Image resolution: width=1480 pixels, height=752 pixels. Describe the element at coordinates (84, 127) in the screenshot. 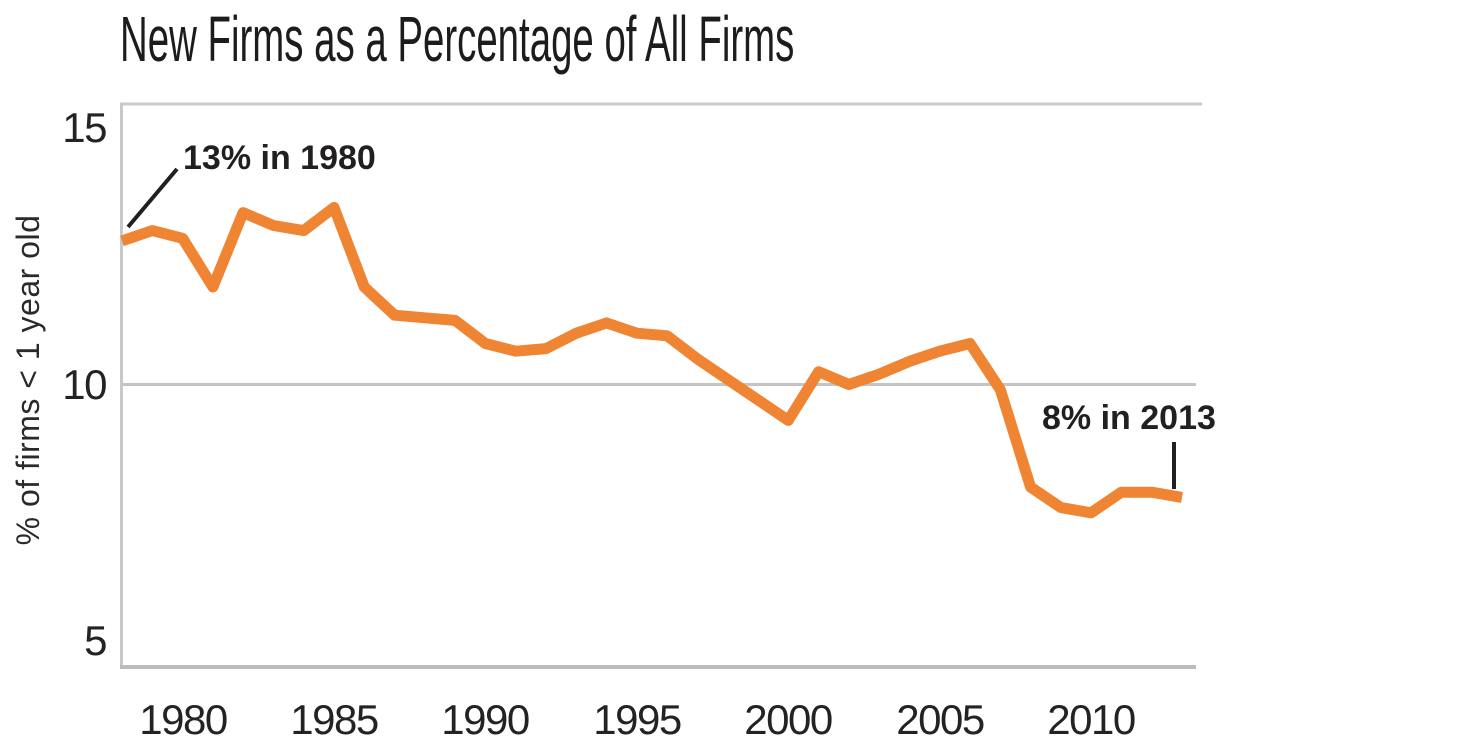

I see `y-tick-label: 15` at that location.